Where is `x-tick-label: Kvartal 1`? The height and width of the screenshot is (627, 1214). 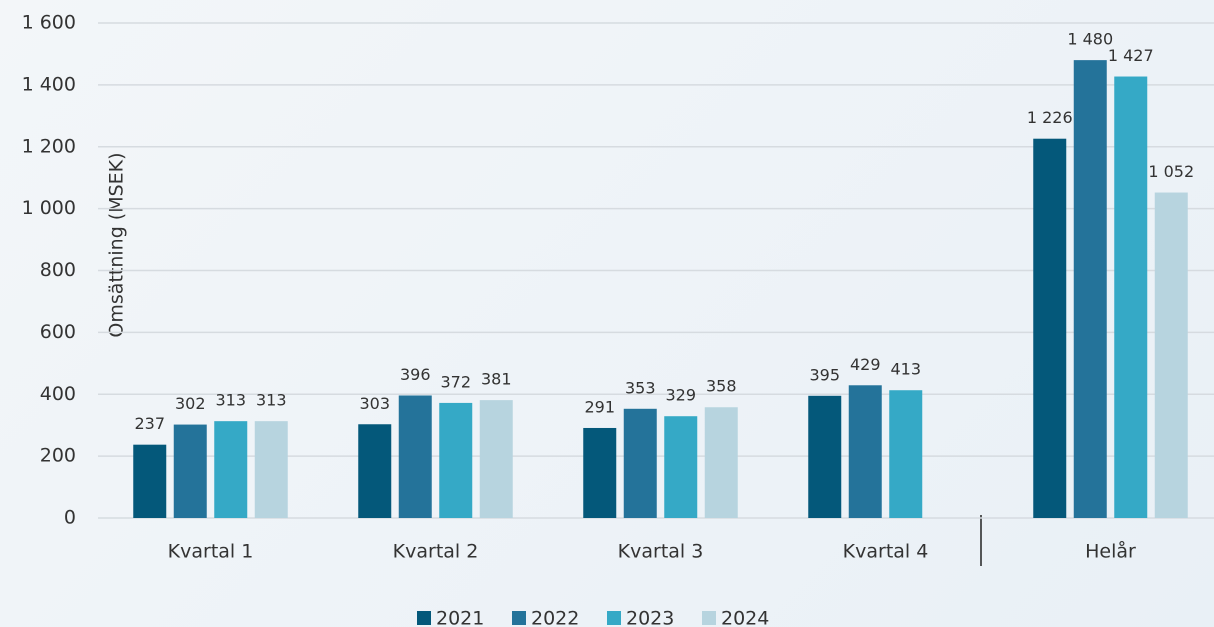 x-tick-label: Kvartal 1 is located at coordinates (211, 552).